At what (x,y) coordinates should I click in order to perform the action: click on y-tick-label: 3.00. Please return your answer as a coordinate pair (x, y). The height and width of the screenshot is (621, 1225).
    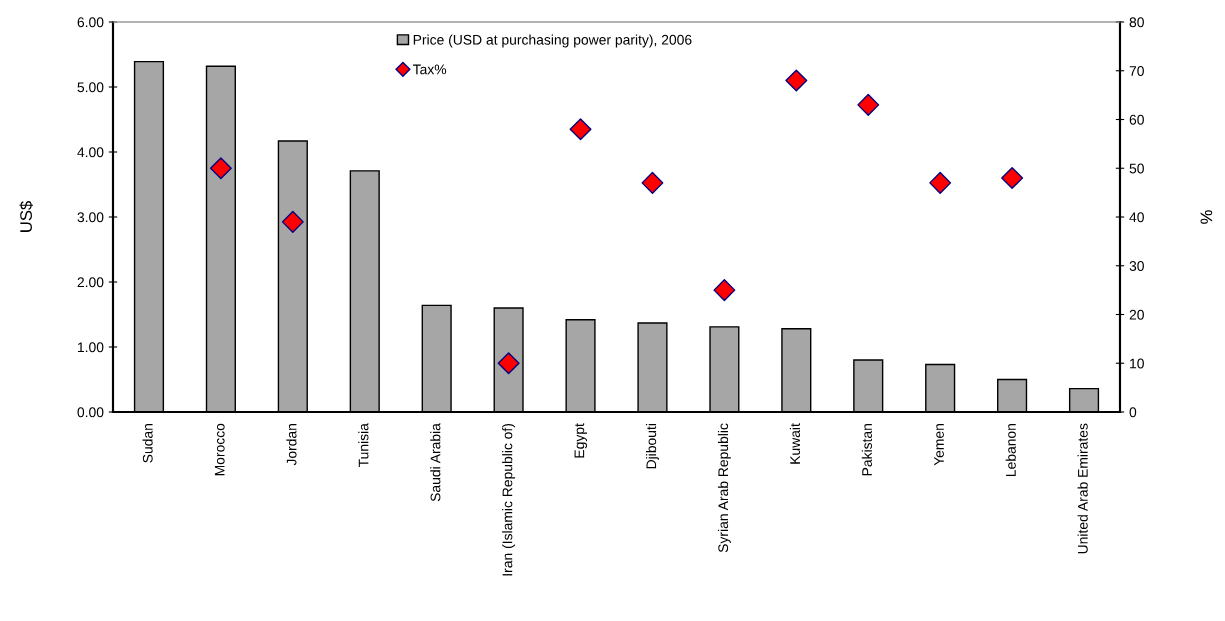
    Looking at the image, I should click on (90, 217).